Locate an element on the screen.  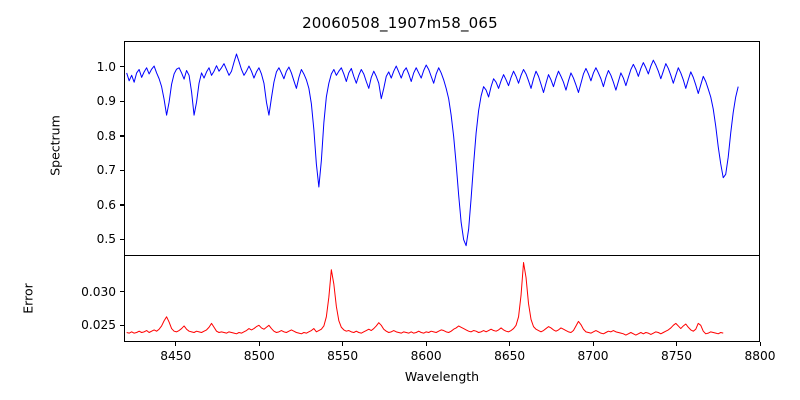
data-series-path is located at coordinates (425, 299).